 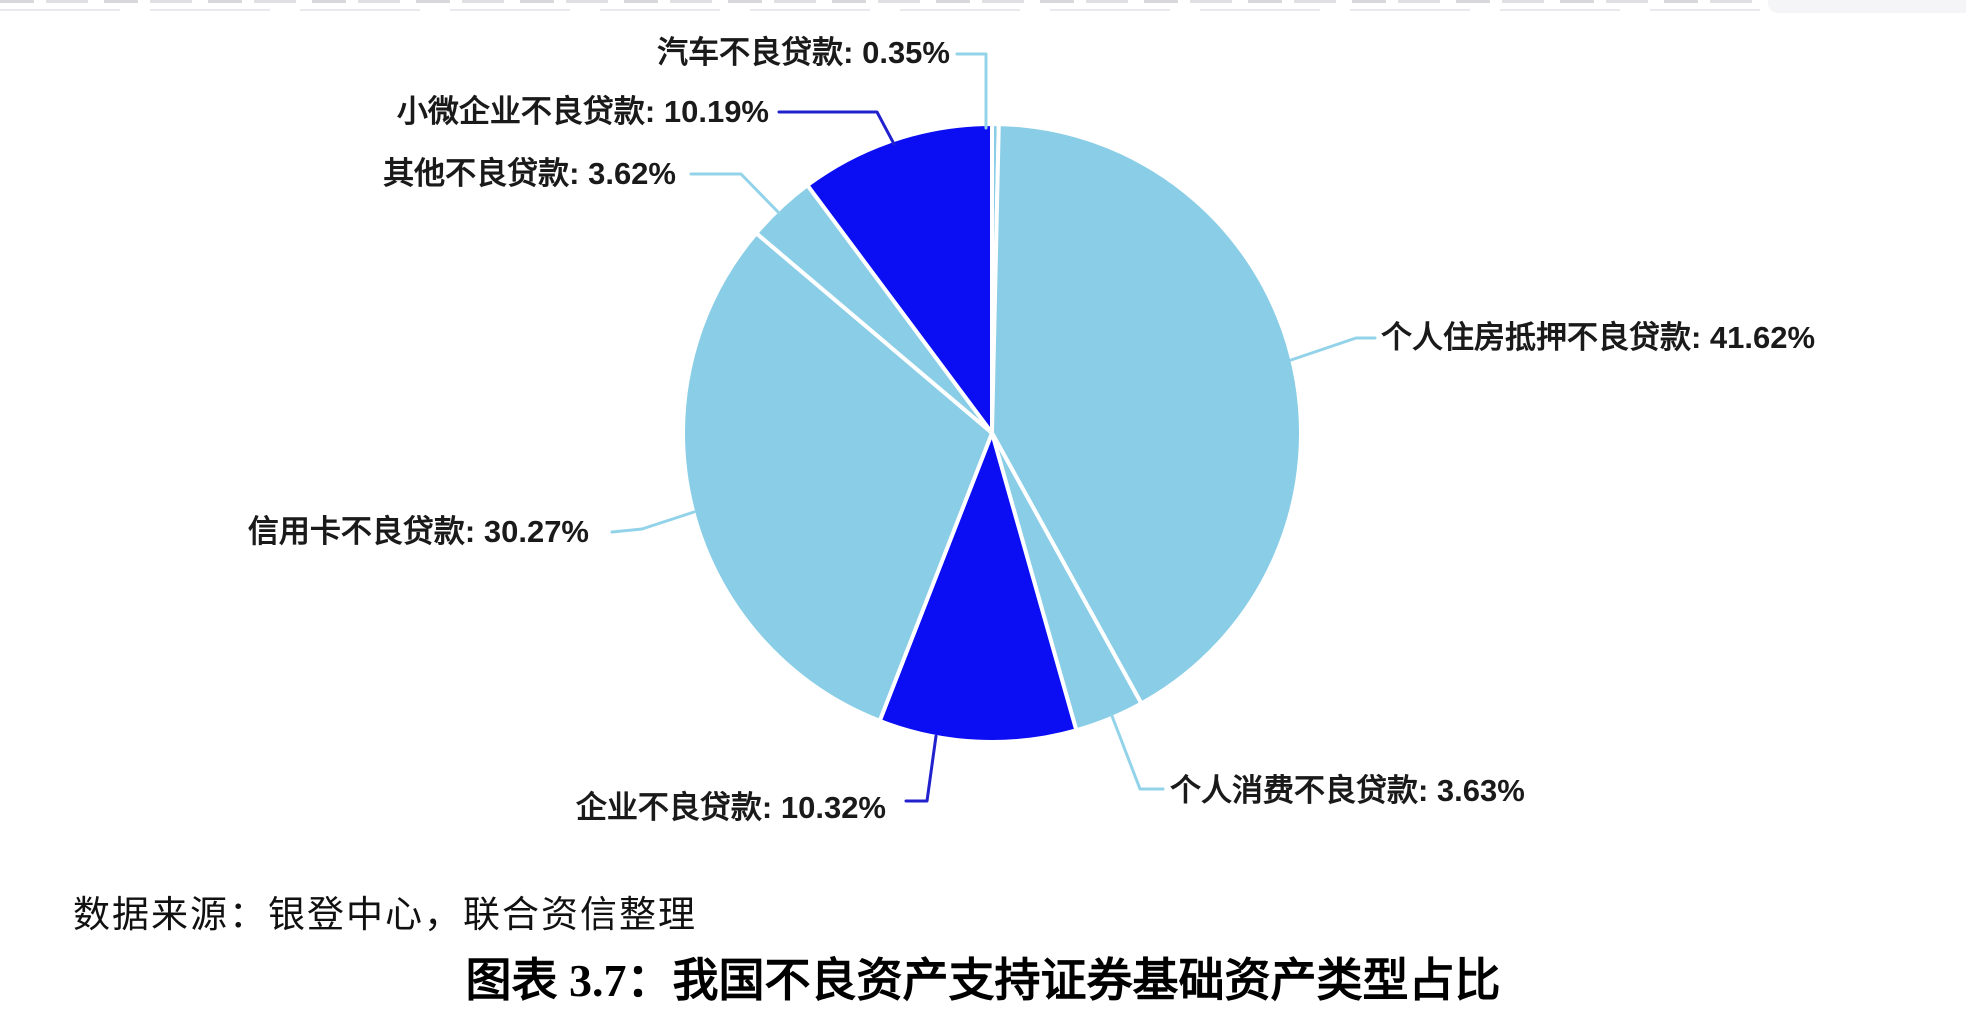 What do you see at coordinates (1347, 790) in the screenshot?
I see `slice-label-2: 个人消费不良贷款: 3.63%` at bounding box center [1347, 790].